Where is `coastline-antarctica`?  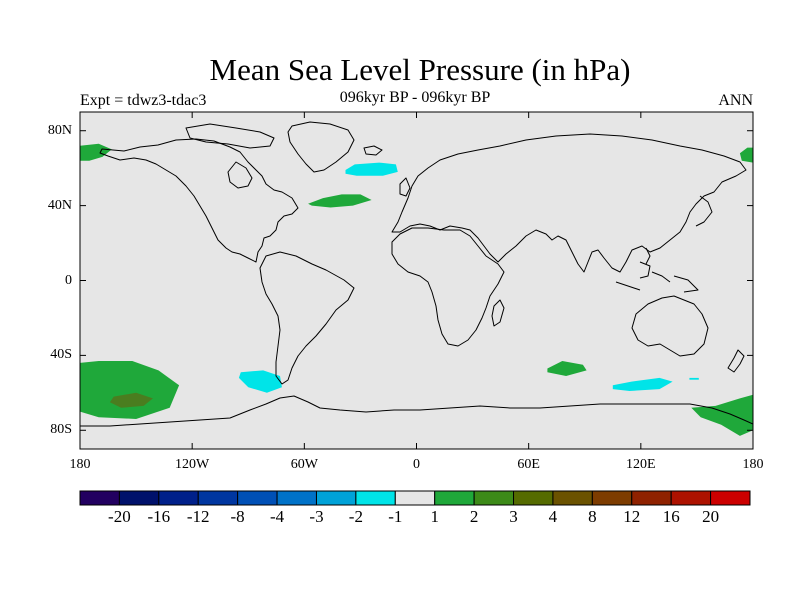
coastline-antarctica is located at coordinates (416, 411).